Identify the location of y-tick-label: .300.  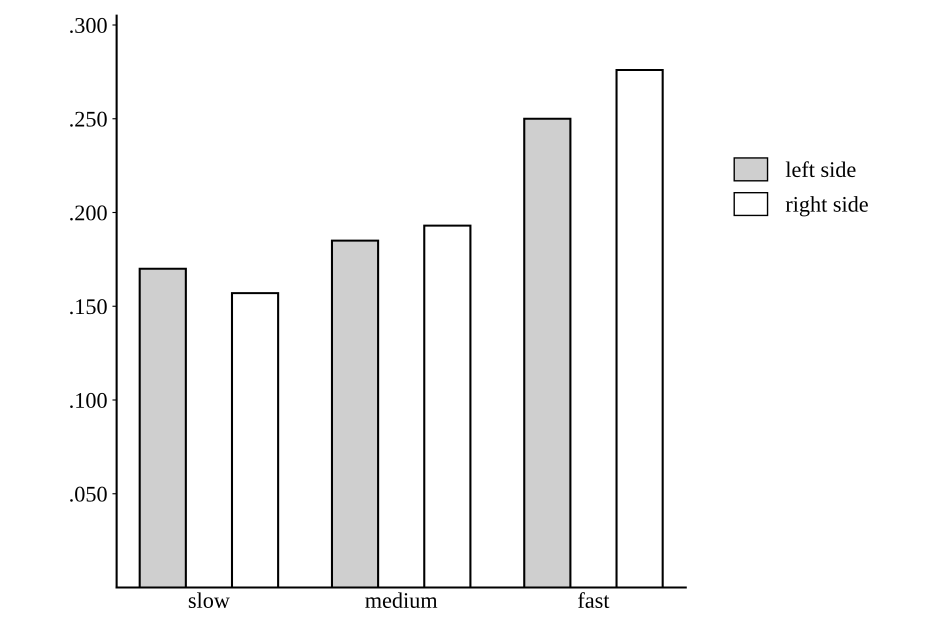
(88, 26).